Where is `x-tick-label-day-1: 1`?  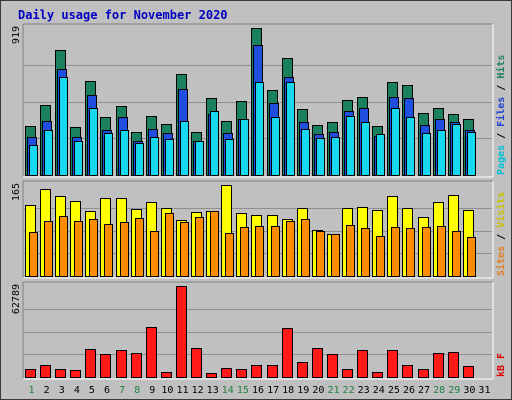 x-tick-label-day-1: 1 is located at coordinates (32, 390).